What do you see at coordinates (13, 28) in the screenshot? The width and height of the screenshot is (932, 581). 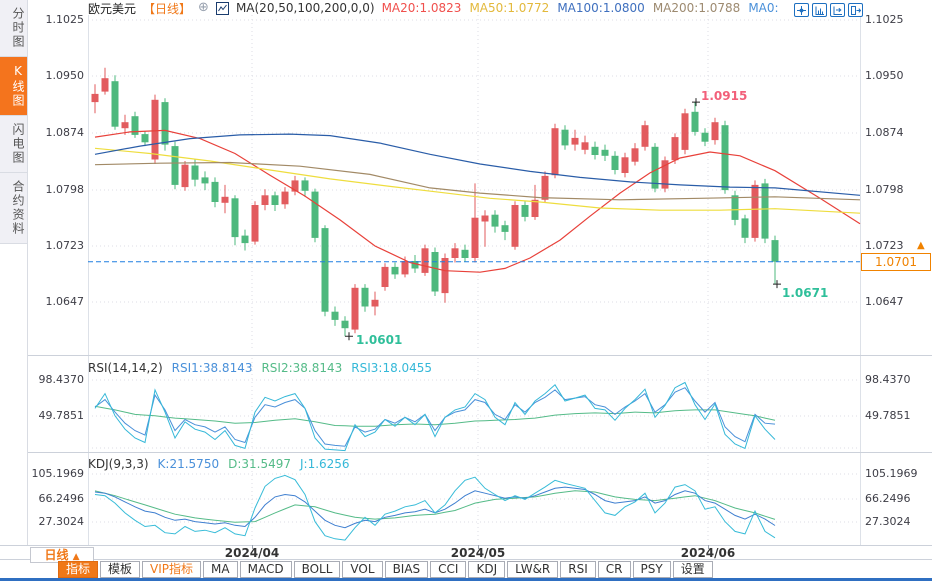 I see `sidebar-item-fenshitu: 分时图` at bounding box center [13, 28].